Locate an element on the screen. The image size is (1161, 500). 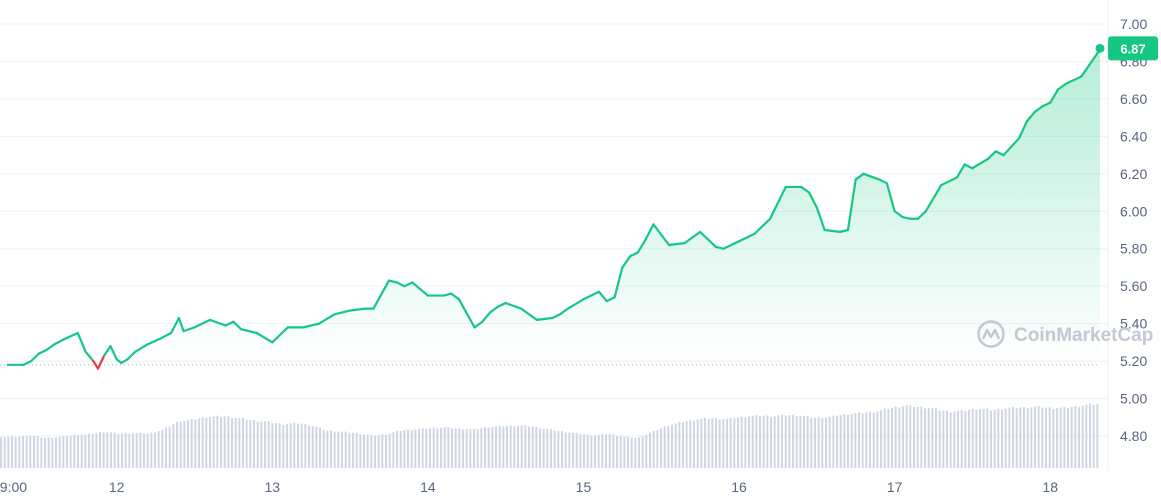
y-tick-label: 5.60 is located at coordinates (1133, 286).